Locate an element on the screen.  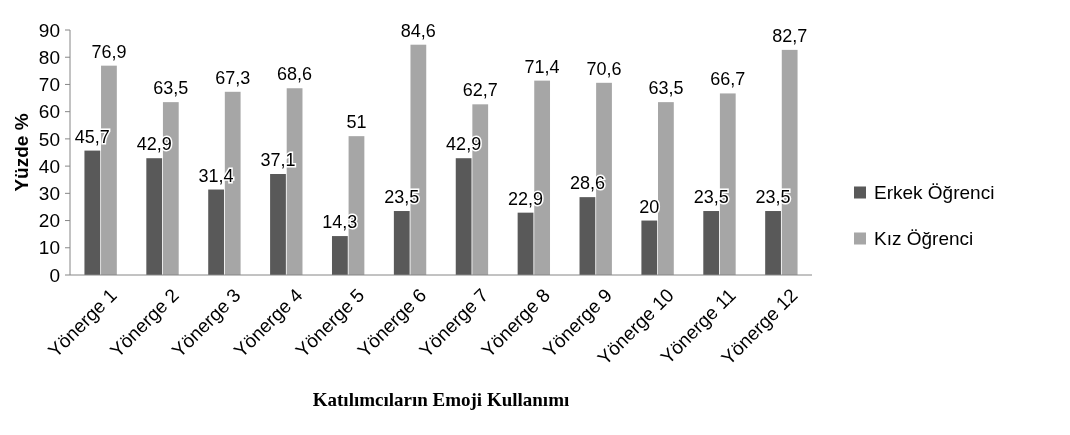
data-label: 28,6 is located at coordinates (587, 183).